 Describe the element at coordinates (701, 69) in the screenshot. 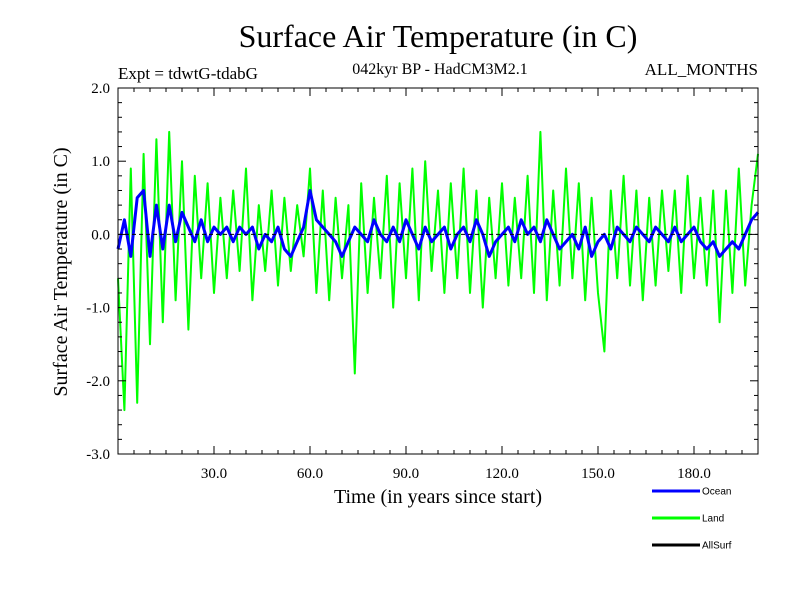

I see `months-label: ALL_MONTHS` at that location.